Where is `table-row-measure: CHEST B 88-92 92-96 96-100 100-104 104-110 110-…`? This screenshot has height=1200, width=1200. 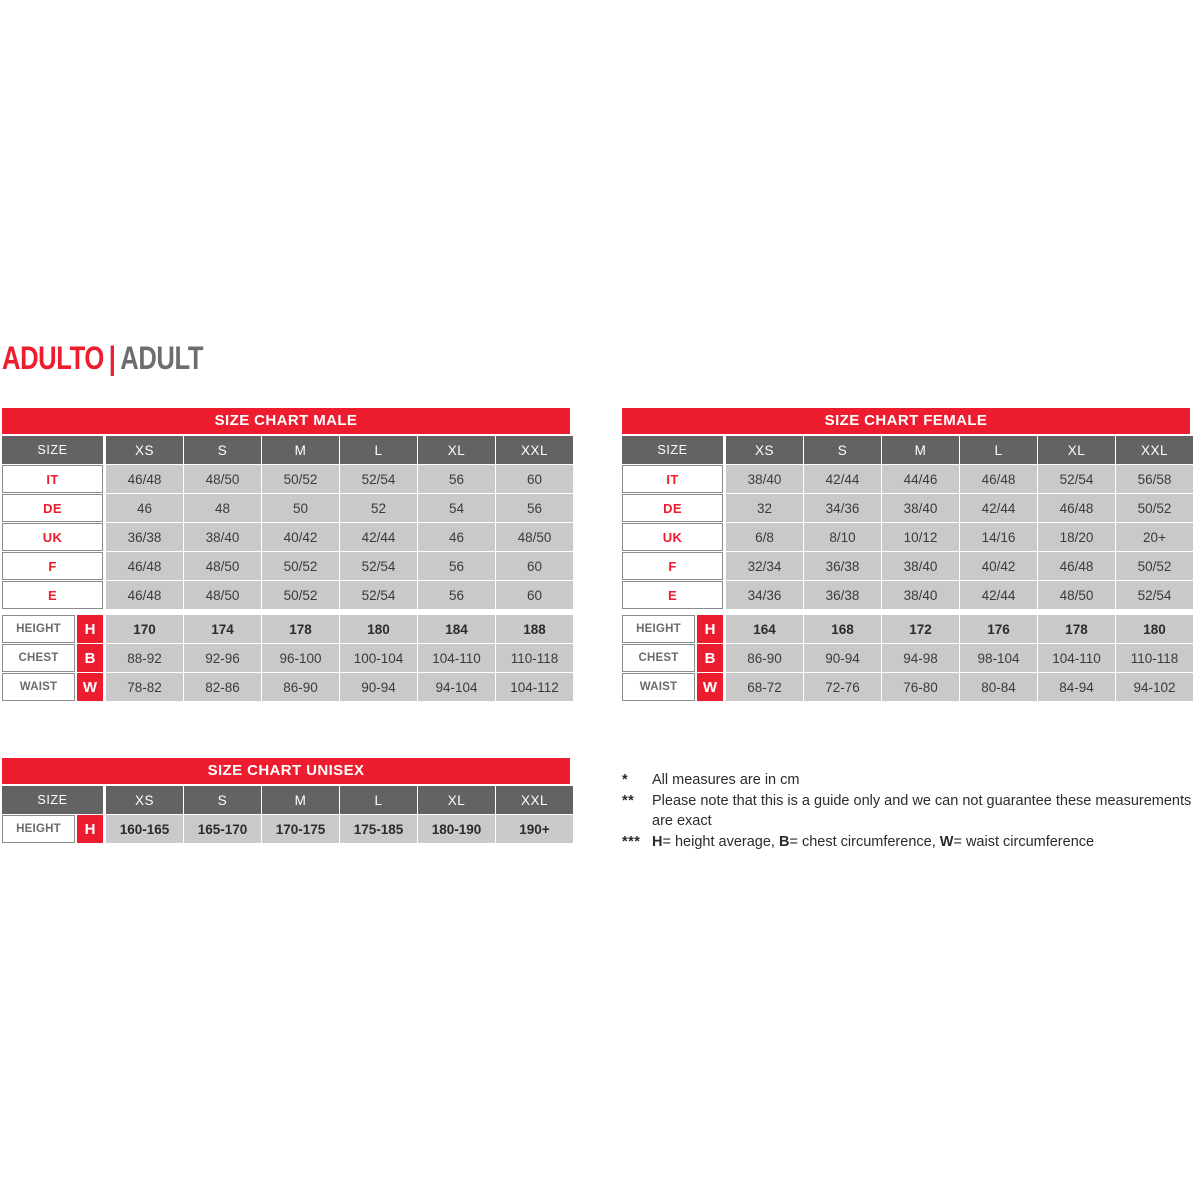
table-row-measure: CHEST B 88-92 92-96 96-100 100-104 104-110 110-… is located at coordinates (287, 658).